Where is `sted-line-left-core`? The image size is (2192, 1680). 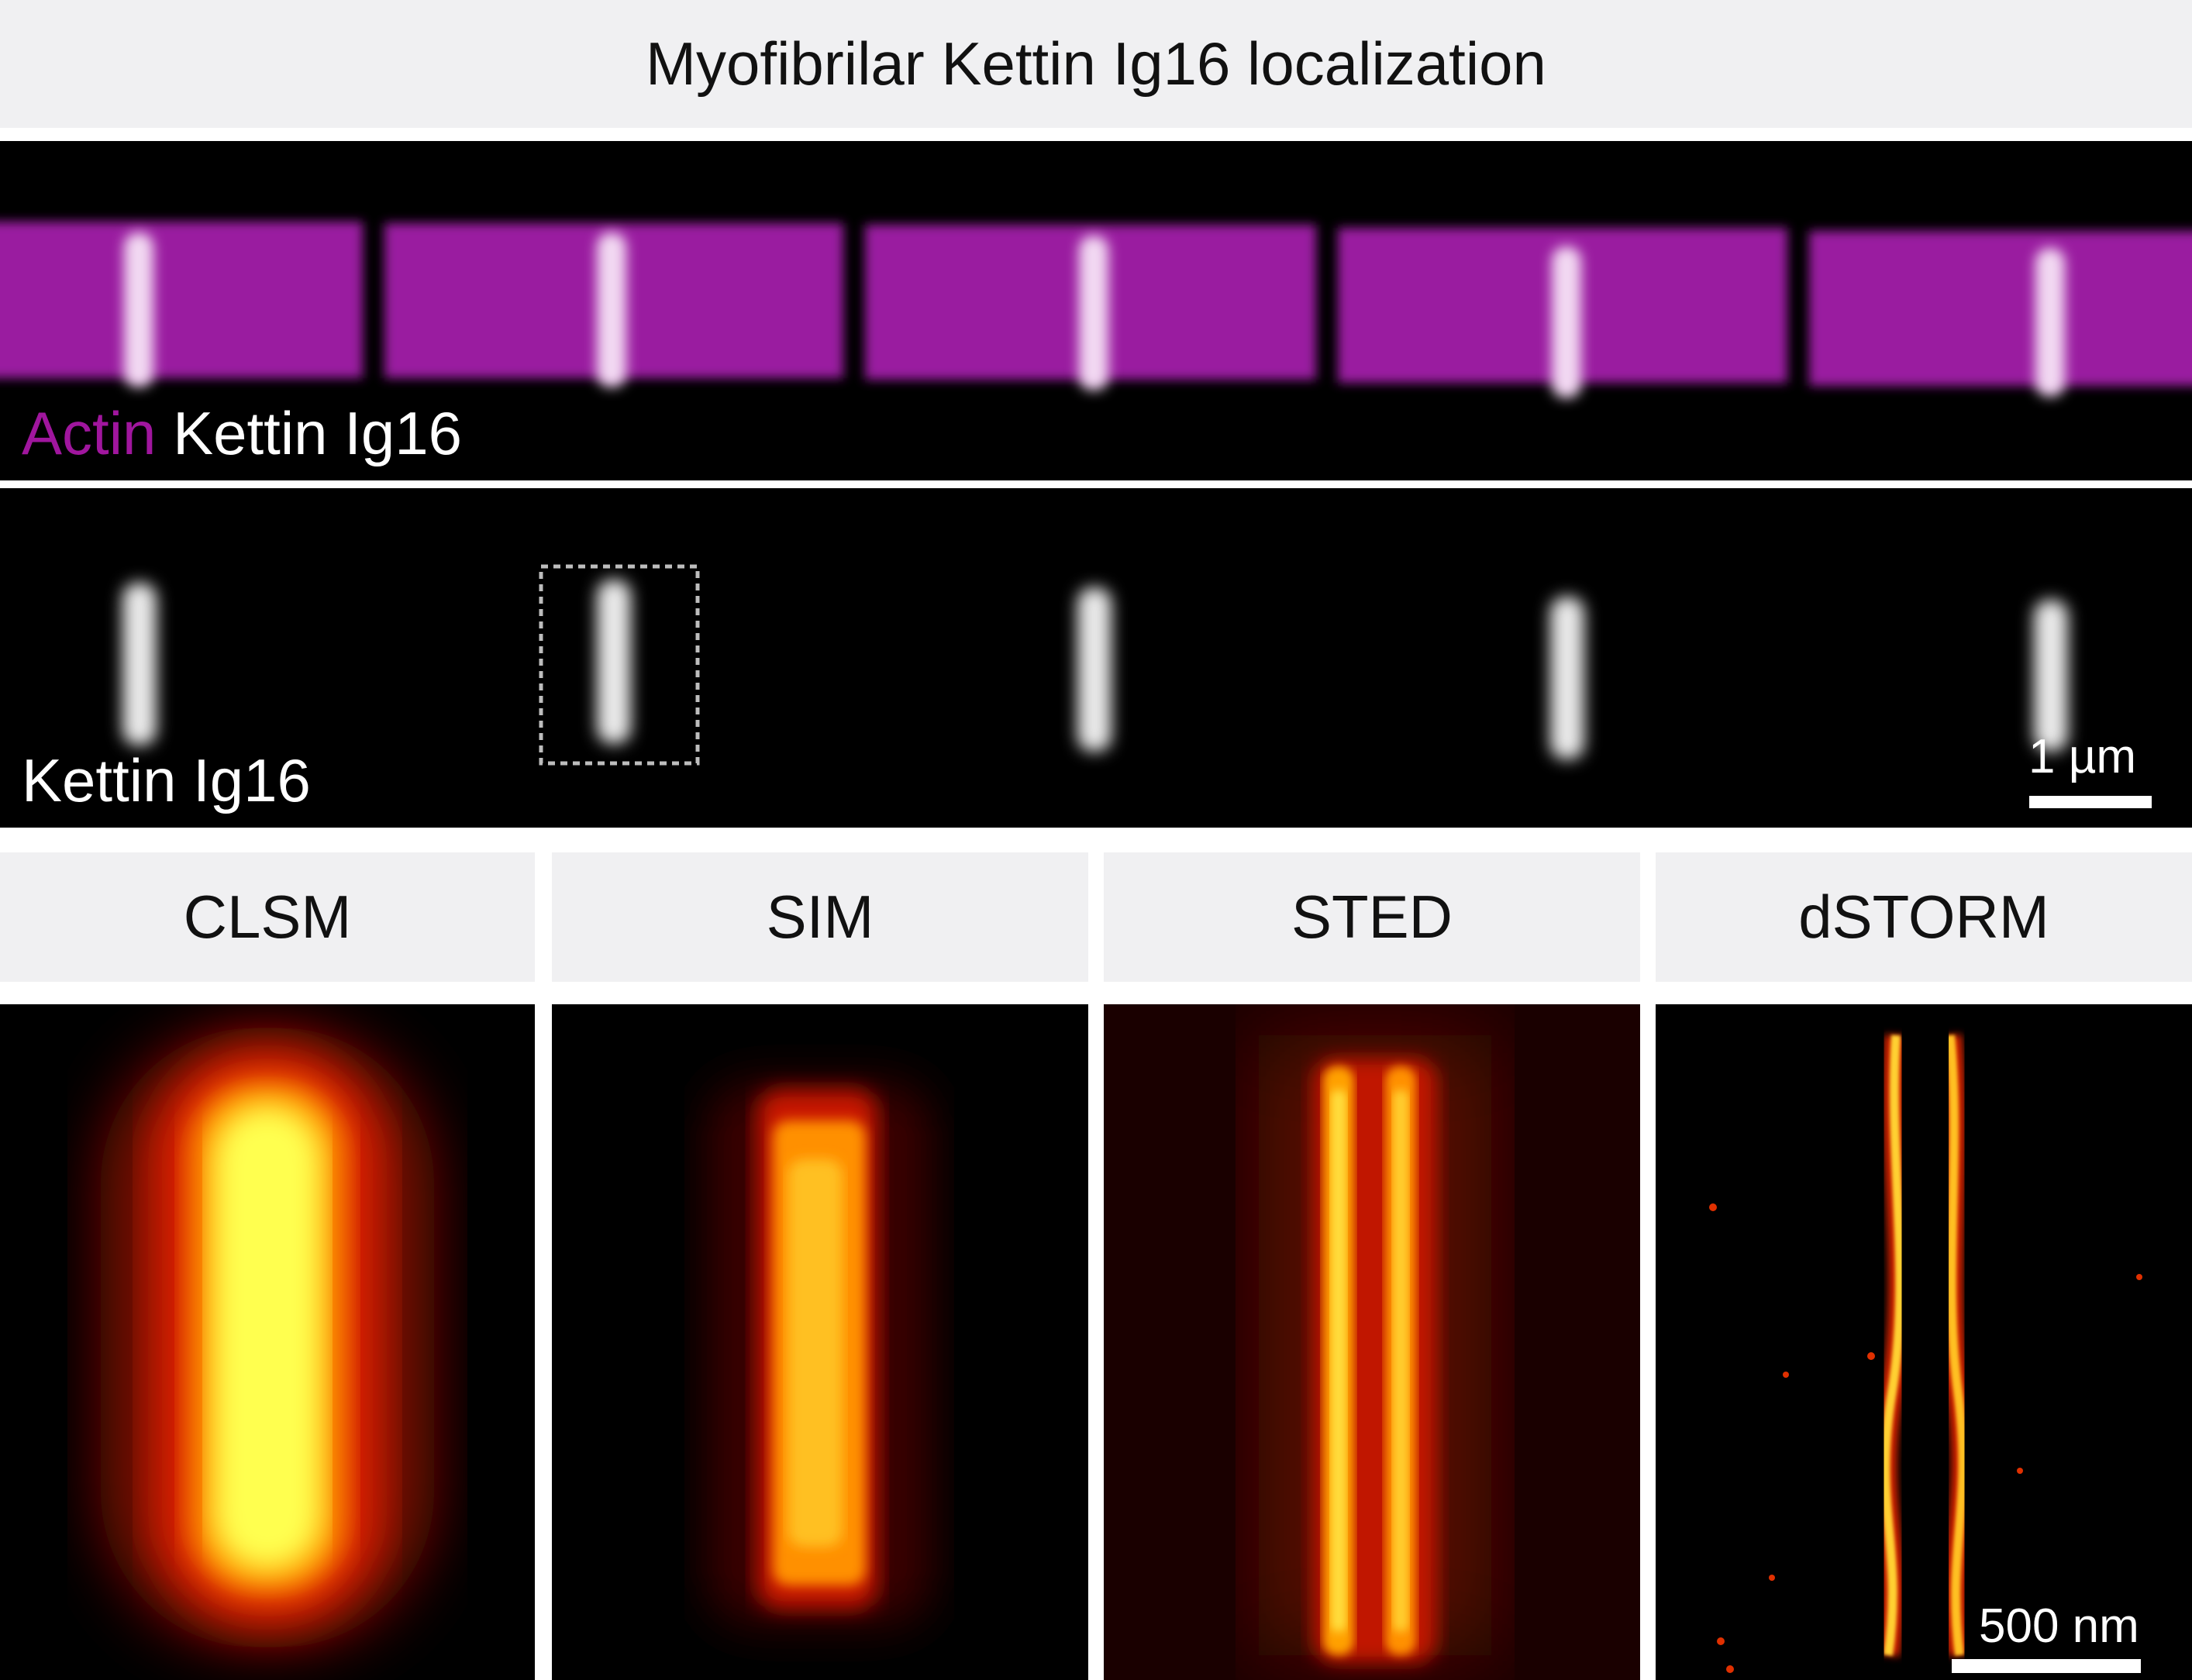
sted-line-left-core is located at coordinates (1338, 1361).